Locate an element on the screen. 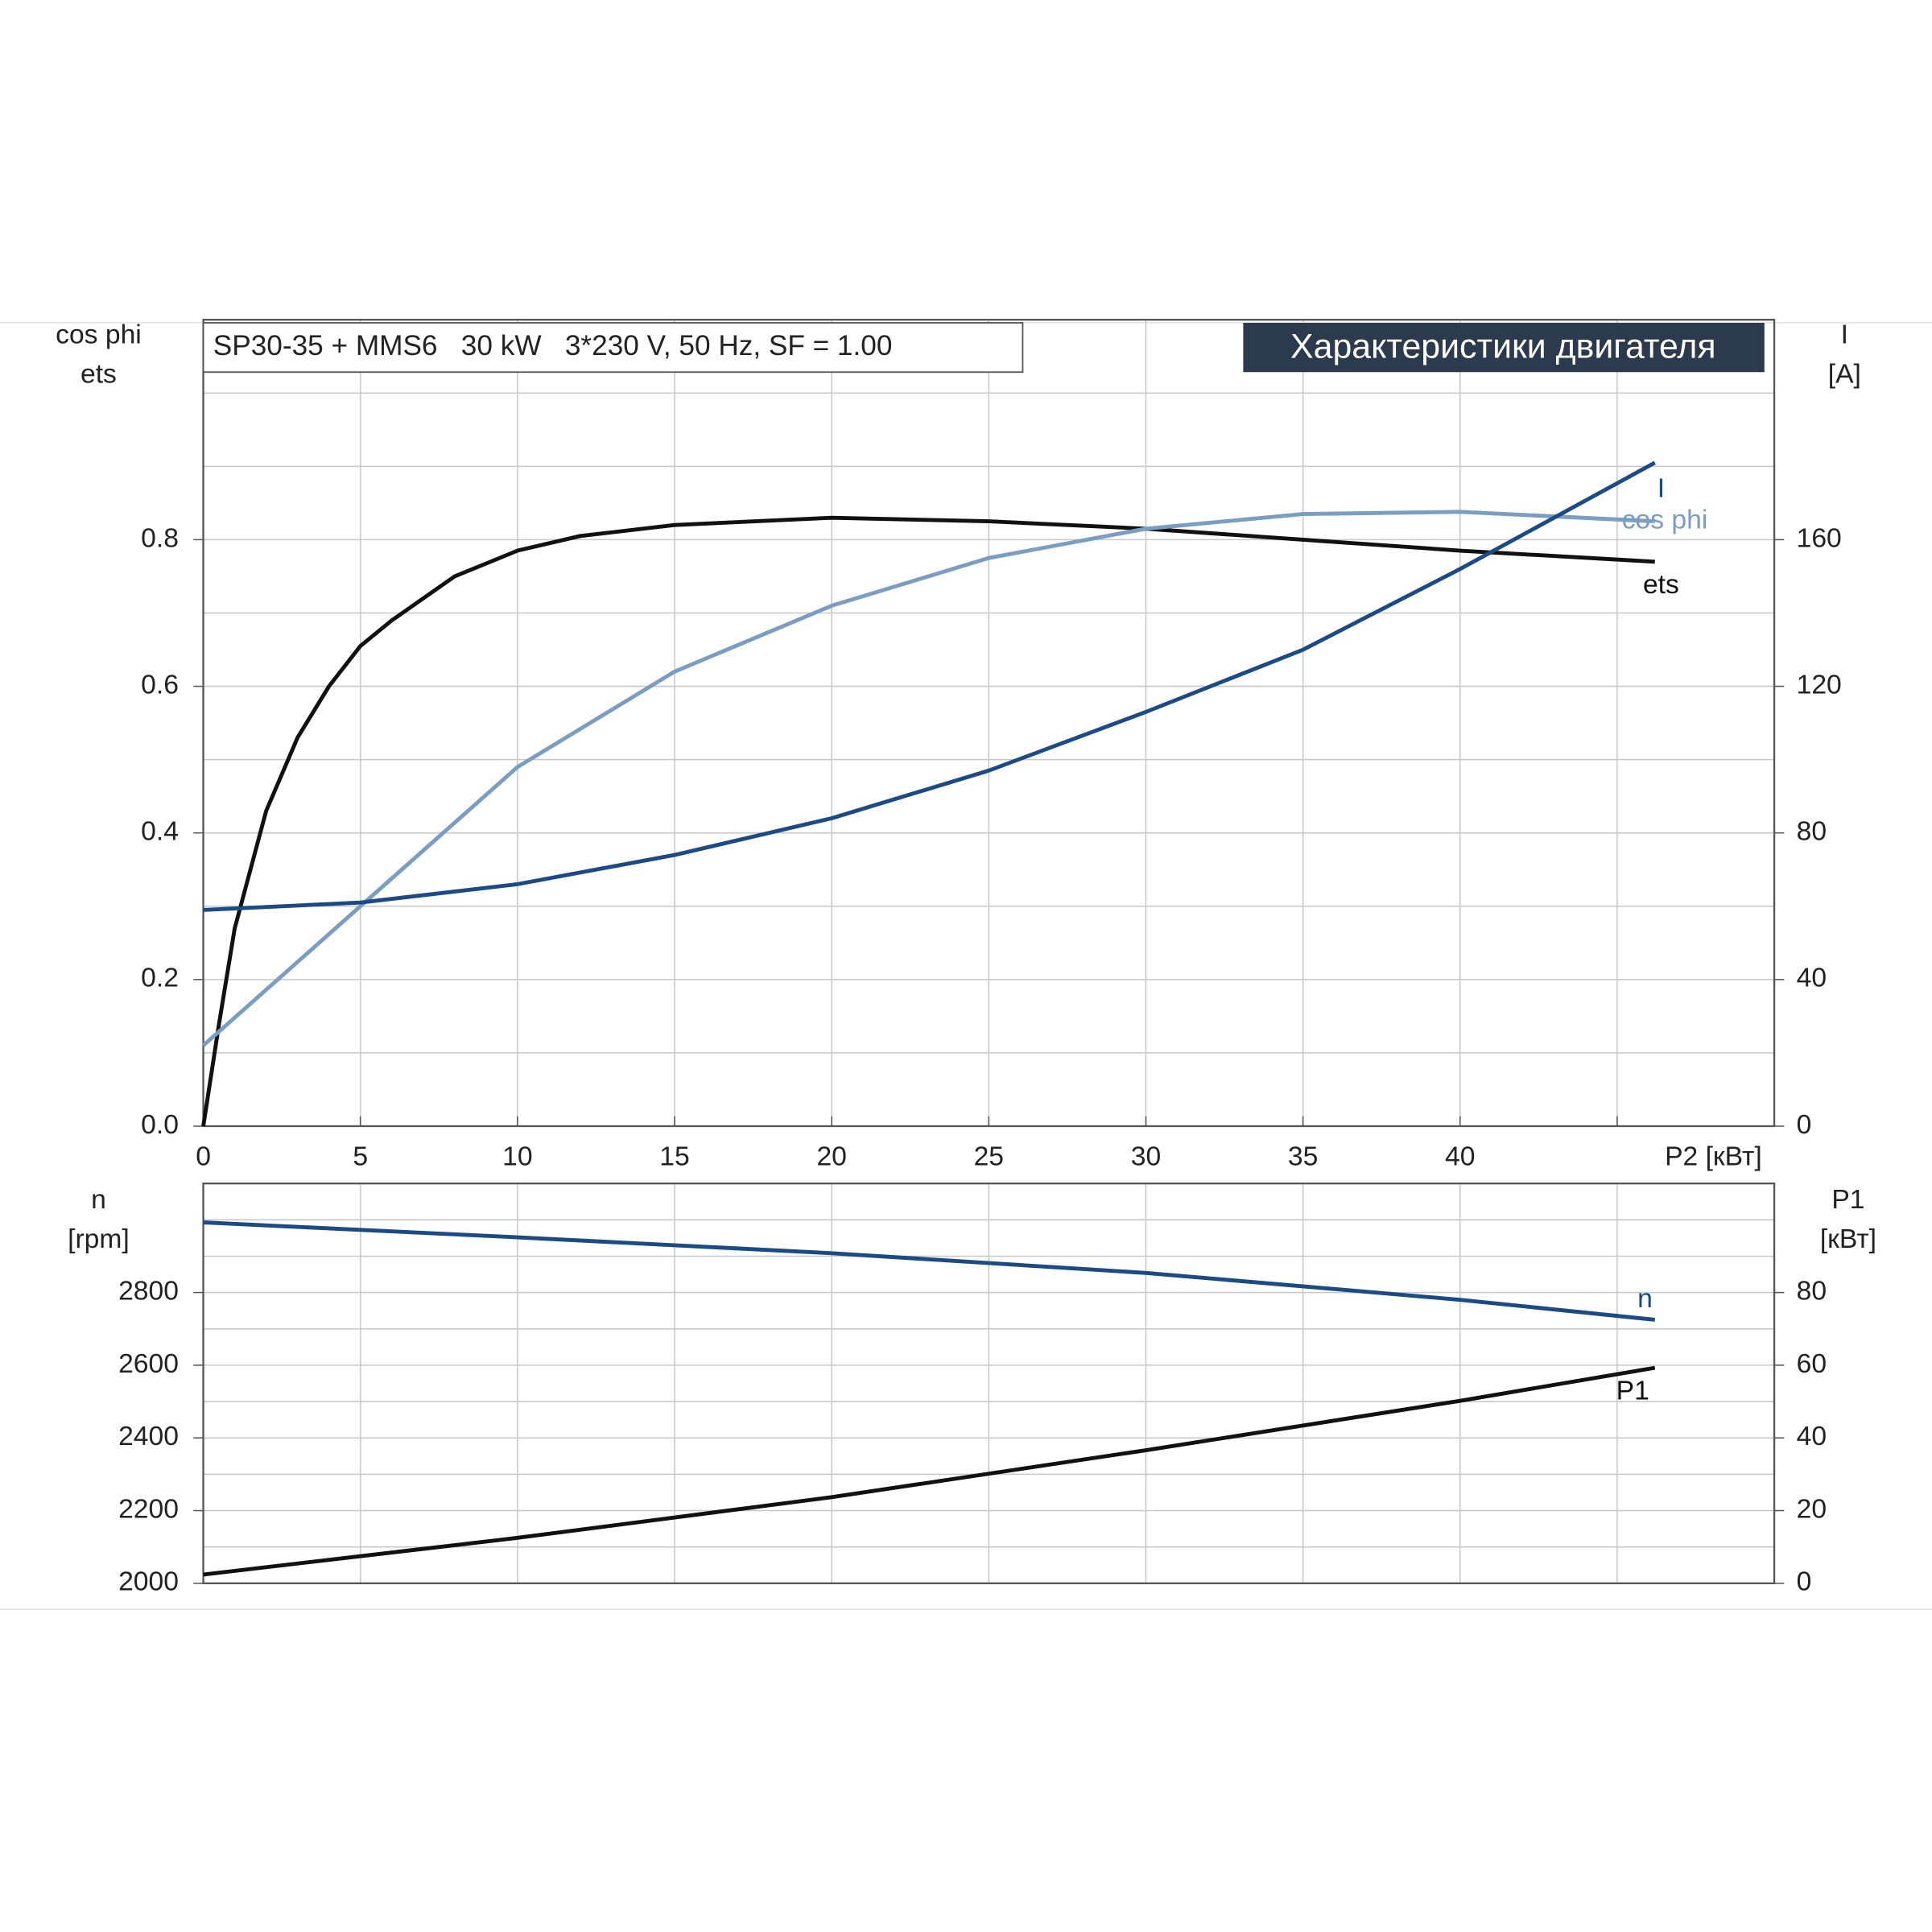 This screenshot has width=1932, height=1932. y-axis-label: cos phi is located at coordinates (99, 335).